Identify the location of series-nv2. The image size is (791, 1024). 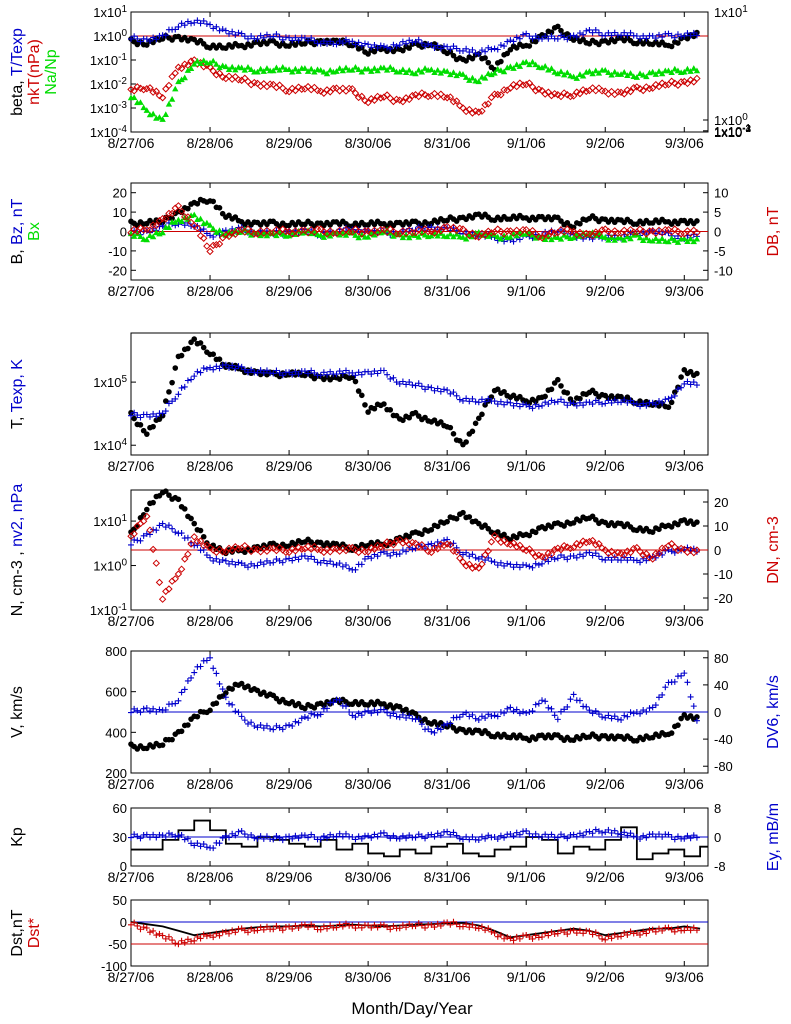
(414, 546).